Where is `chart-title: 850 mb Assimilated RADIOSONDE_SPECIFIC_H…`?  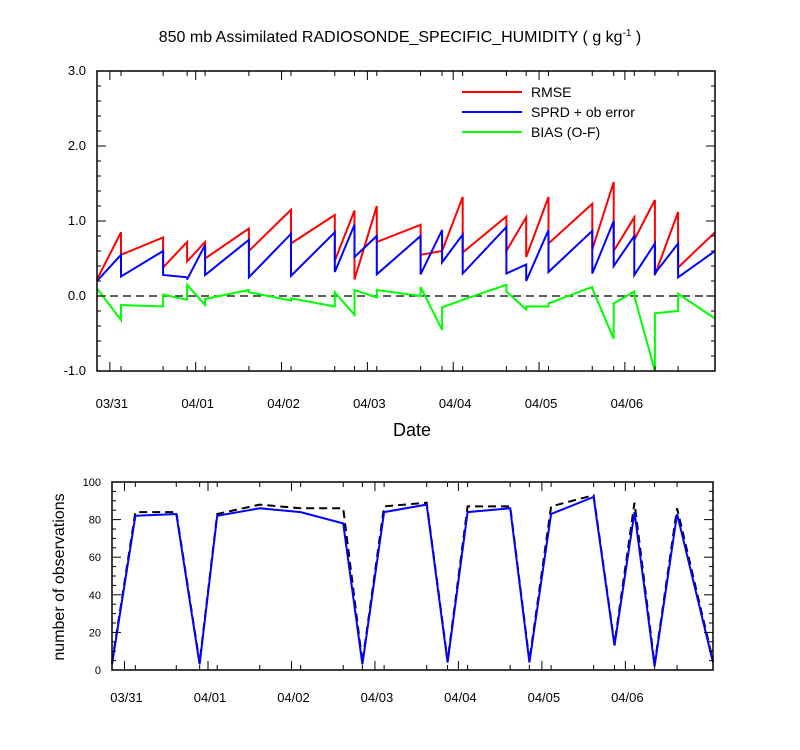
chart-title: 850 mb Assimilated RADIOSONDE_SPECIFIC_H… is located at coordinates (400, 37).